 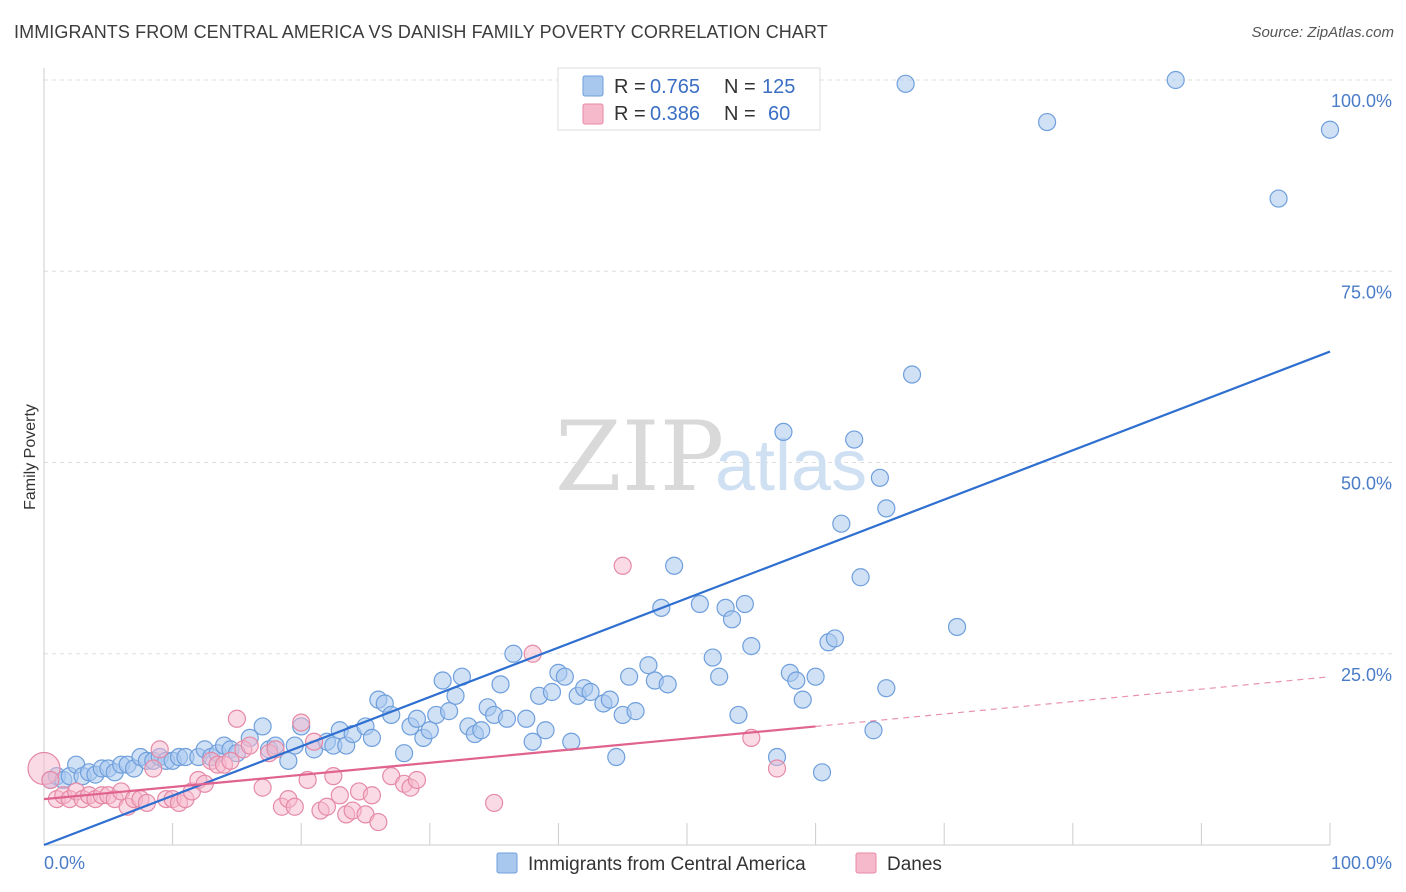 I want to click on legend-r-label-1: R =, so click(x=630, y=87).